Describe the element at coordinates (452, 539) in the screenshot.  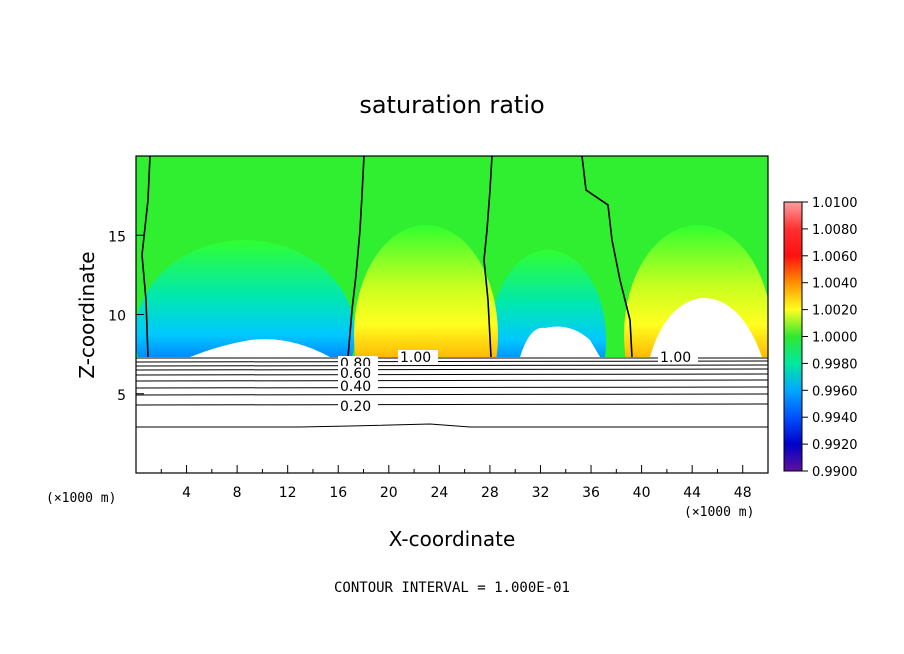
I see `x-axis-title: X-coordinate` at that location.